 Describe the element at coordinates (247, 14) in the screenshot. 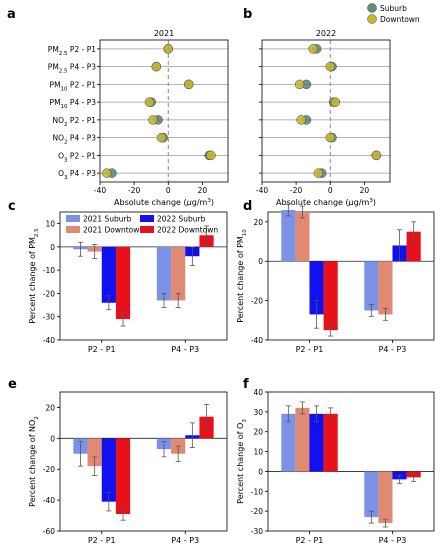

I see `panel-letter-b: b` at that location.